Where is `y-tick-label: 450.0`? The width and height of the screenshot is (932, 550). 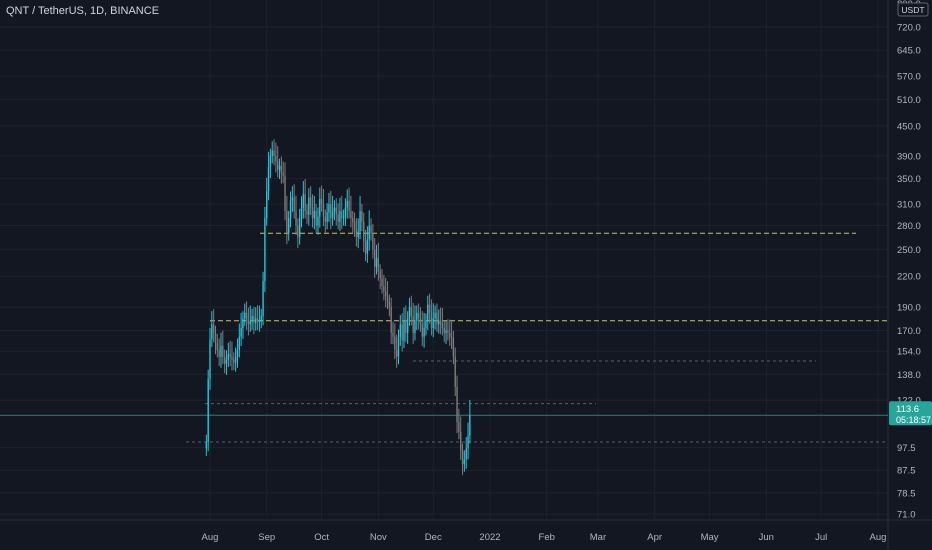
y-tick-label: 450.0 is located at coordinates (909, 126).